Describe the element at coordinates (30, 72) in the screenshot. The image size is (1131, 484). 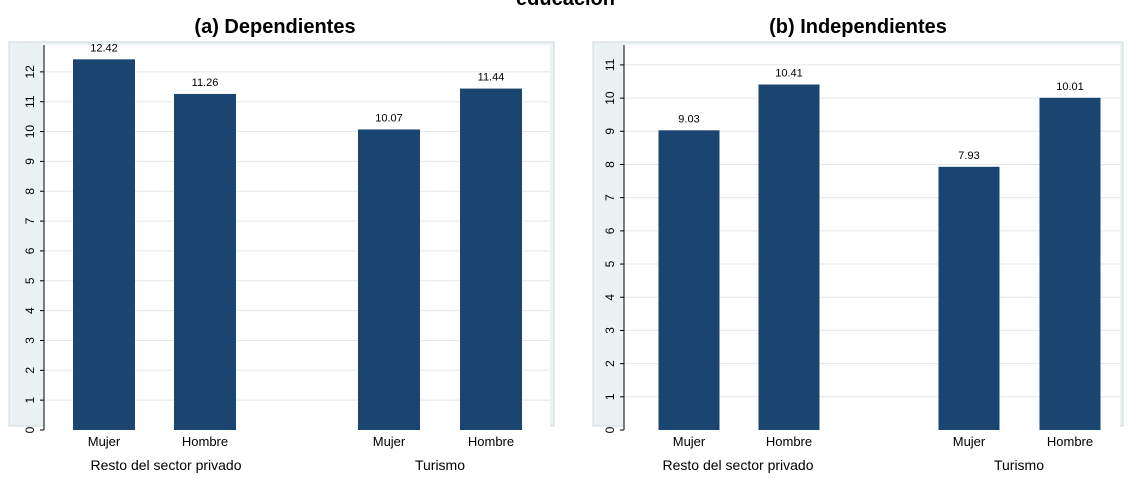
I see `y-tick-label: 12` at that location.